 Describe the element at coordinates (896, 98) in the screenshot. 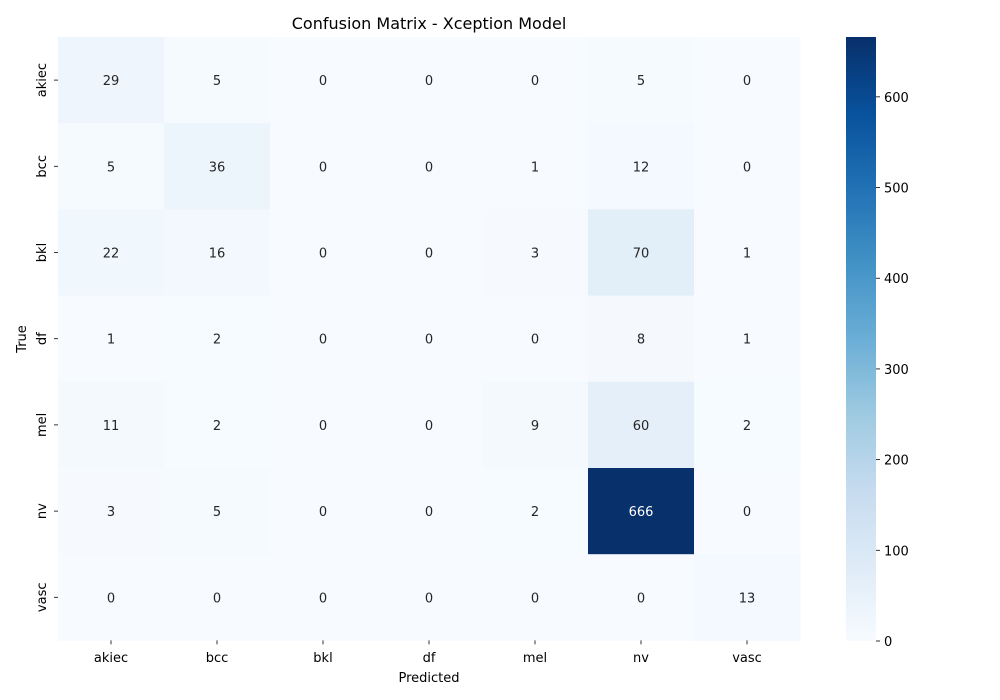

I see `colorbar-tick-label: 600` at that location.